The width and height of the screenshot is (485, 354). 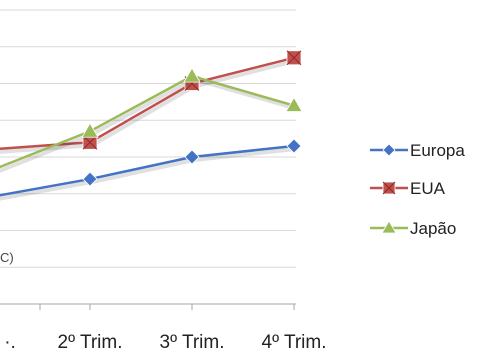 What do you see at coordinates (147, 170) in the screenshot?
I see `series-line` at bounding box center [147, 170].